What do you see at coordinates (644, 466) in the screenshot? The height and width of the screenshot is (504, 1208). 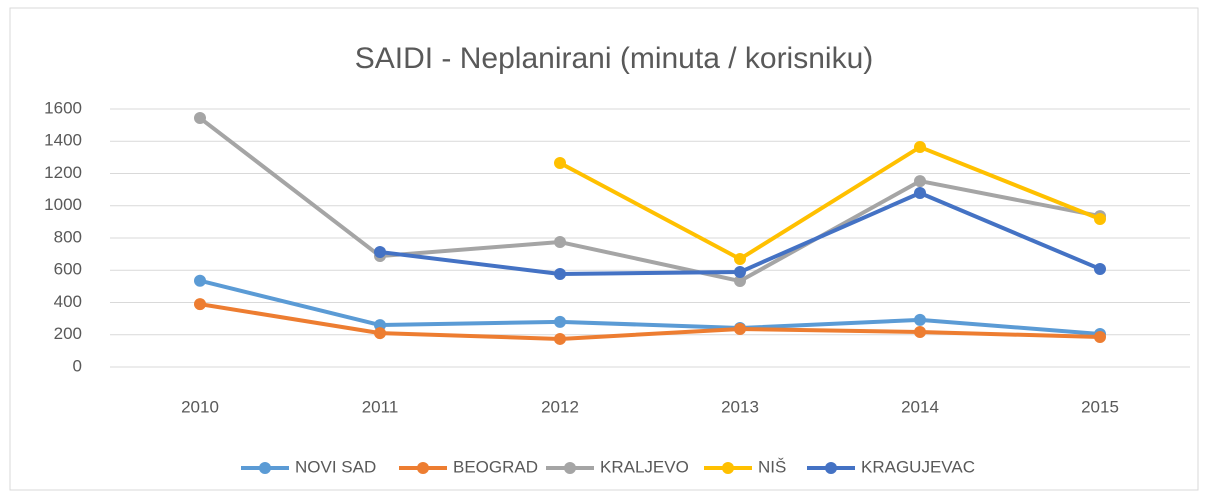 I see `legend-label: KRALJEVO` at bounding box center [644, 466].